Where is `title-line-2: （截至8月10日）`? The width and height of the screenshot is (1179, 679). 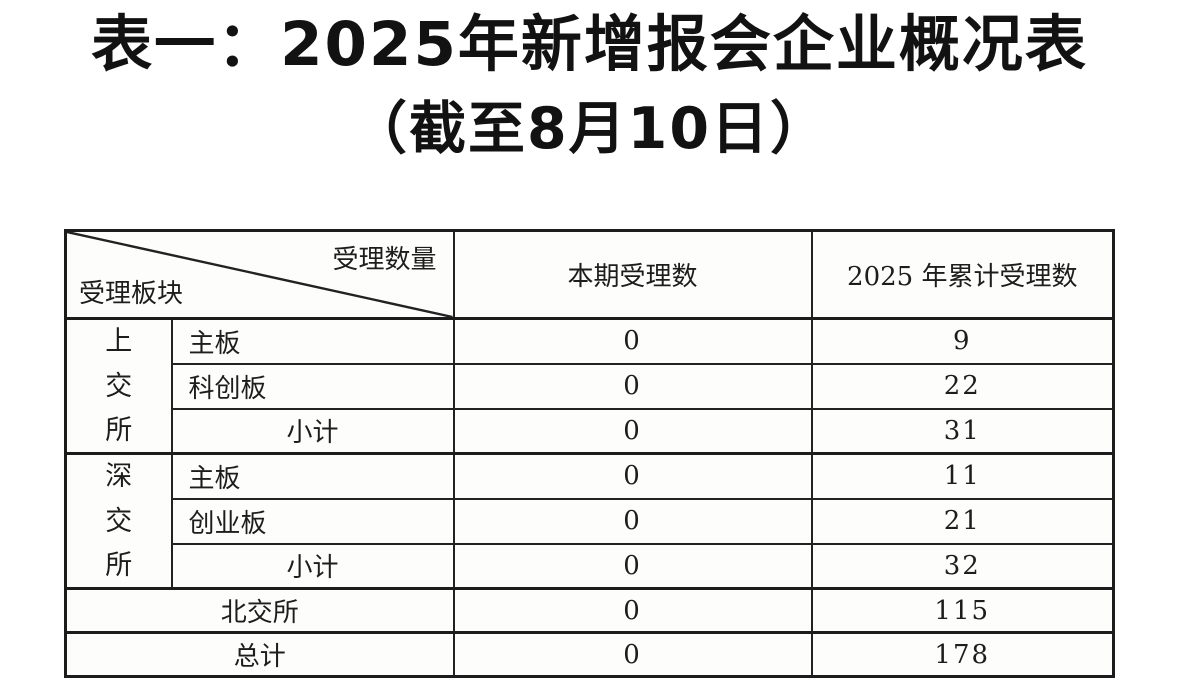
title-line-2: （截至8月10日） is located at coordinates (589, 129).